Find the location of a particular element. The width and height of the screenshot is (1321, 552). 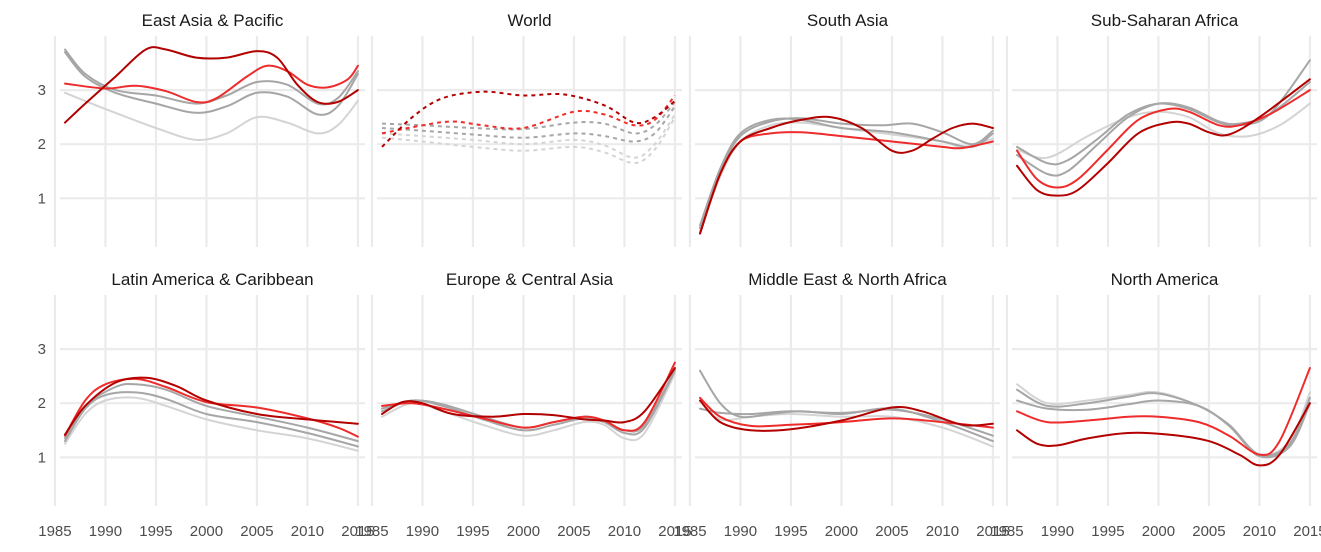

panel-3: Sub-Saharan Africa is located at coordinates (1161, 129).